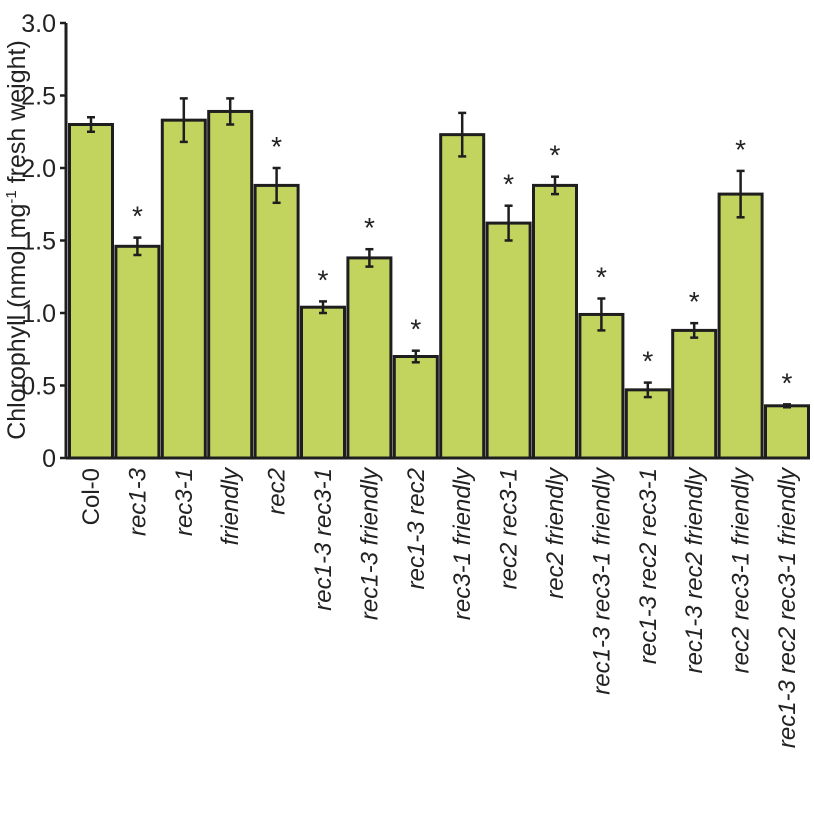  I want to click on x-tick-label: rec2 rec3-1 friendly, so click(741, 569).